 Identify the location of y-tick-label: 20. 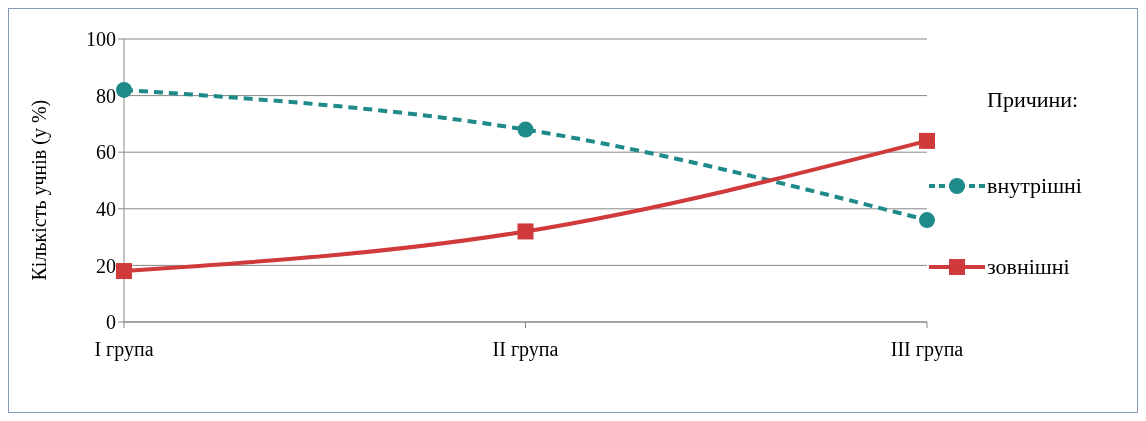
(106, 265).